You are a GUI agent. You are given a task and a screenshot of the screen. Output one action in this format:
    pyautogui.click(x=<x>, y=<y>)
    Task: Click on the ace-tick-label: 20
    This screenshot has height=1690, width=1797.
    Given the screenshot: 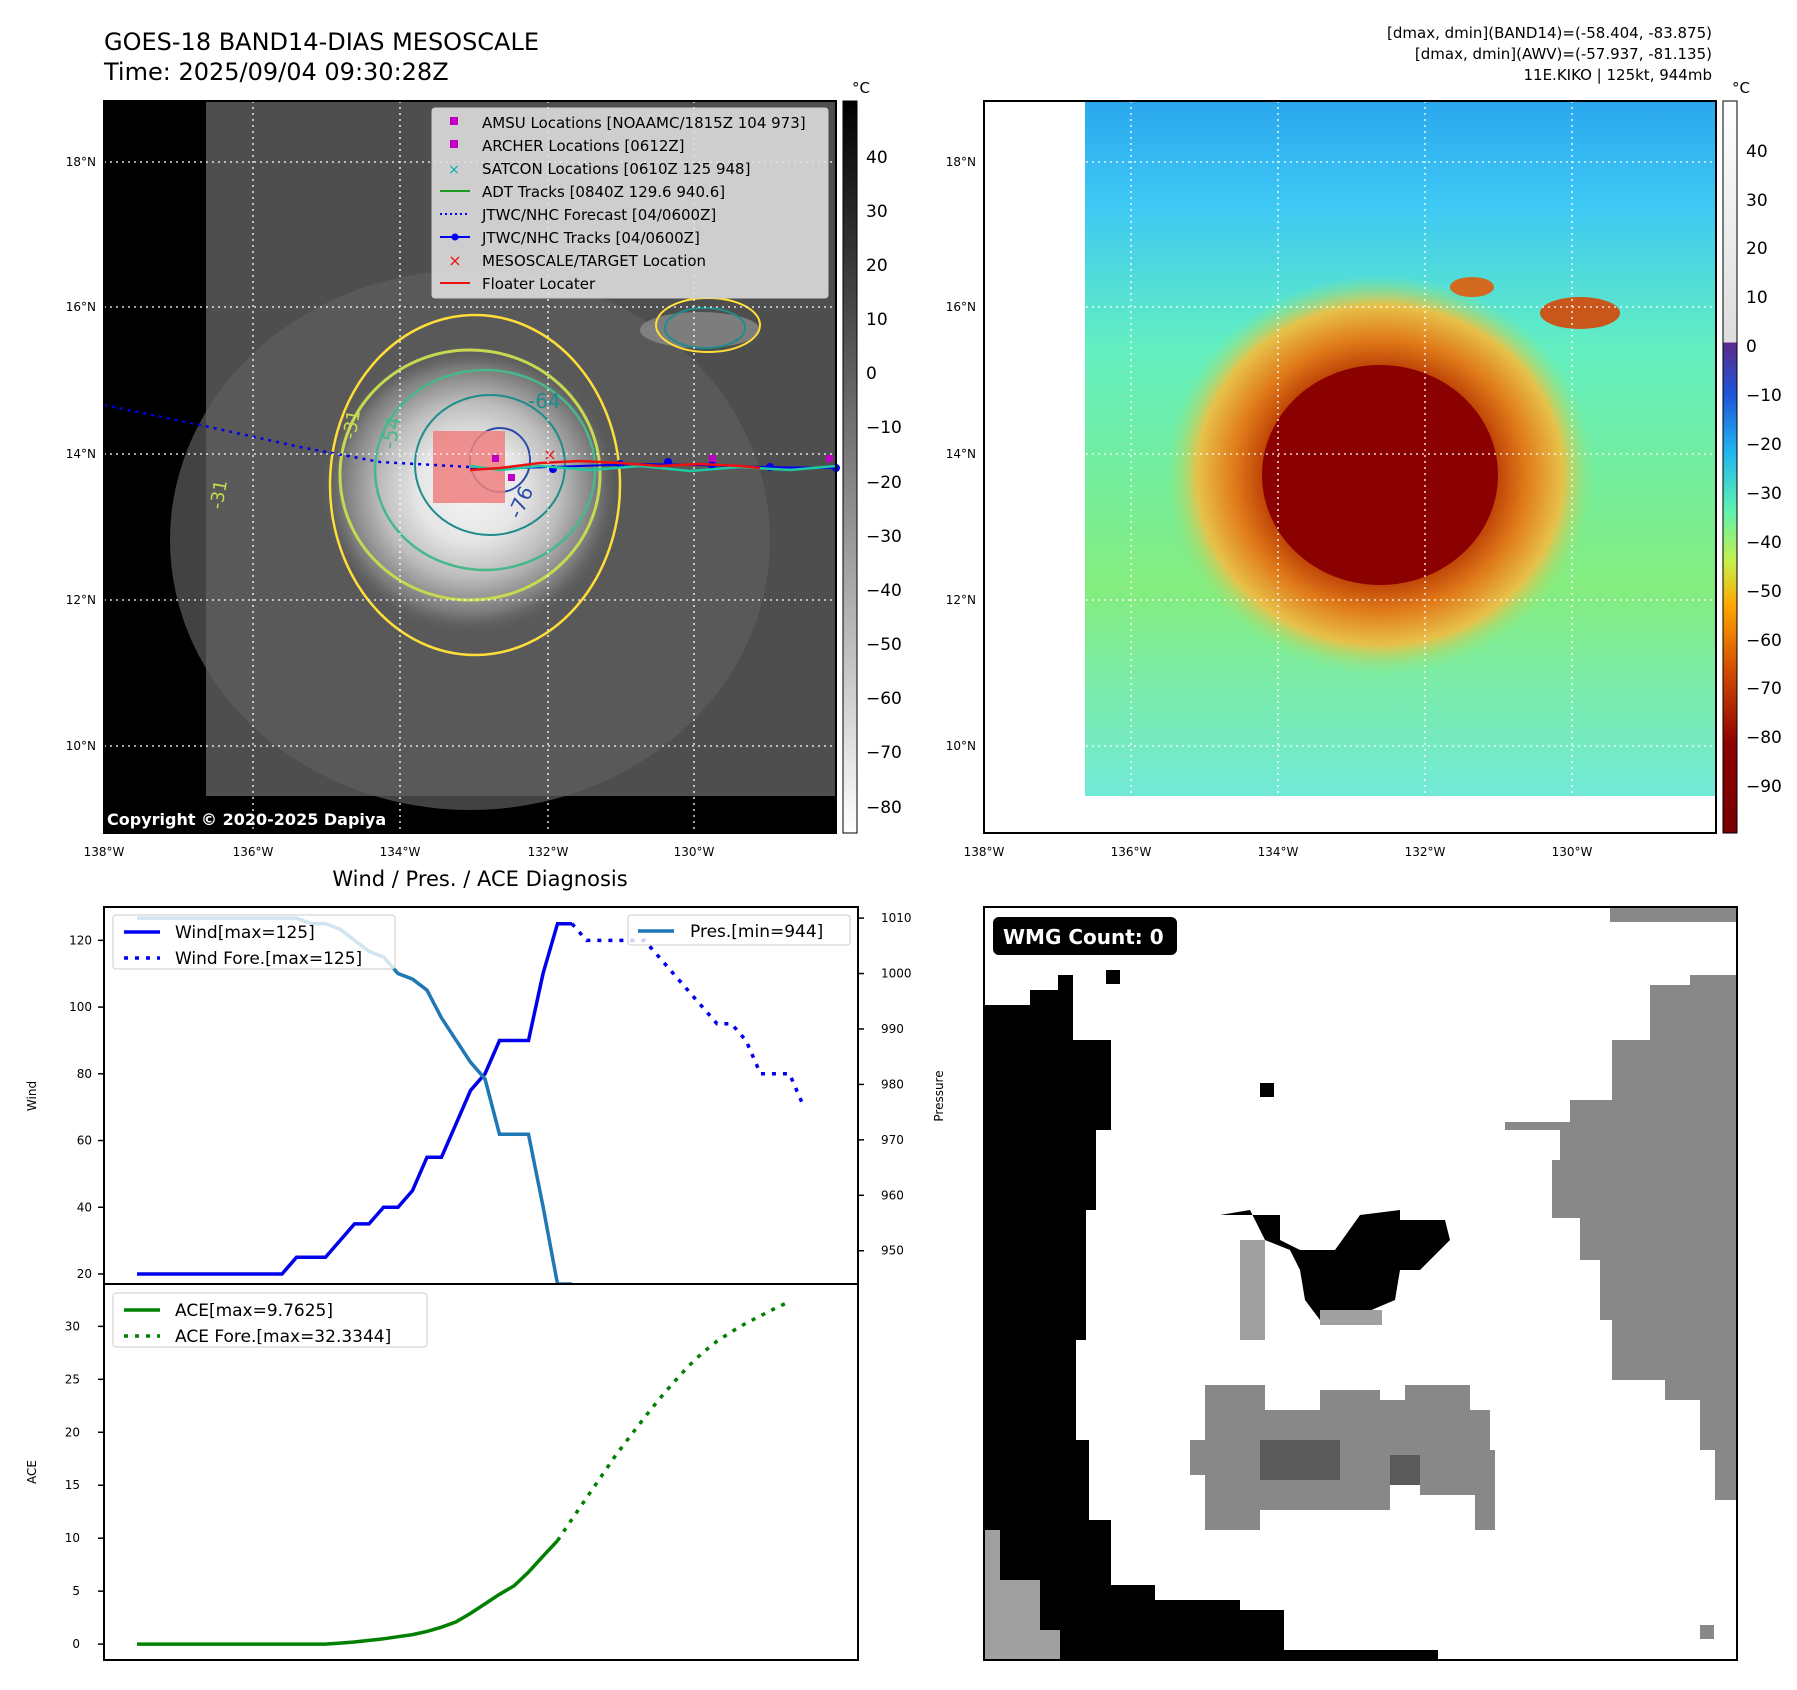 What is the action you would take?
    pyautogui.click(x=72, y=1432)
    